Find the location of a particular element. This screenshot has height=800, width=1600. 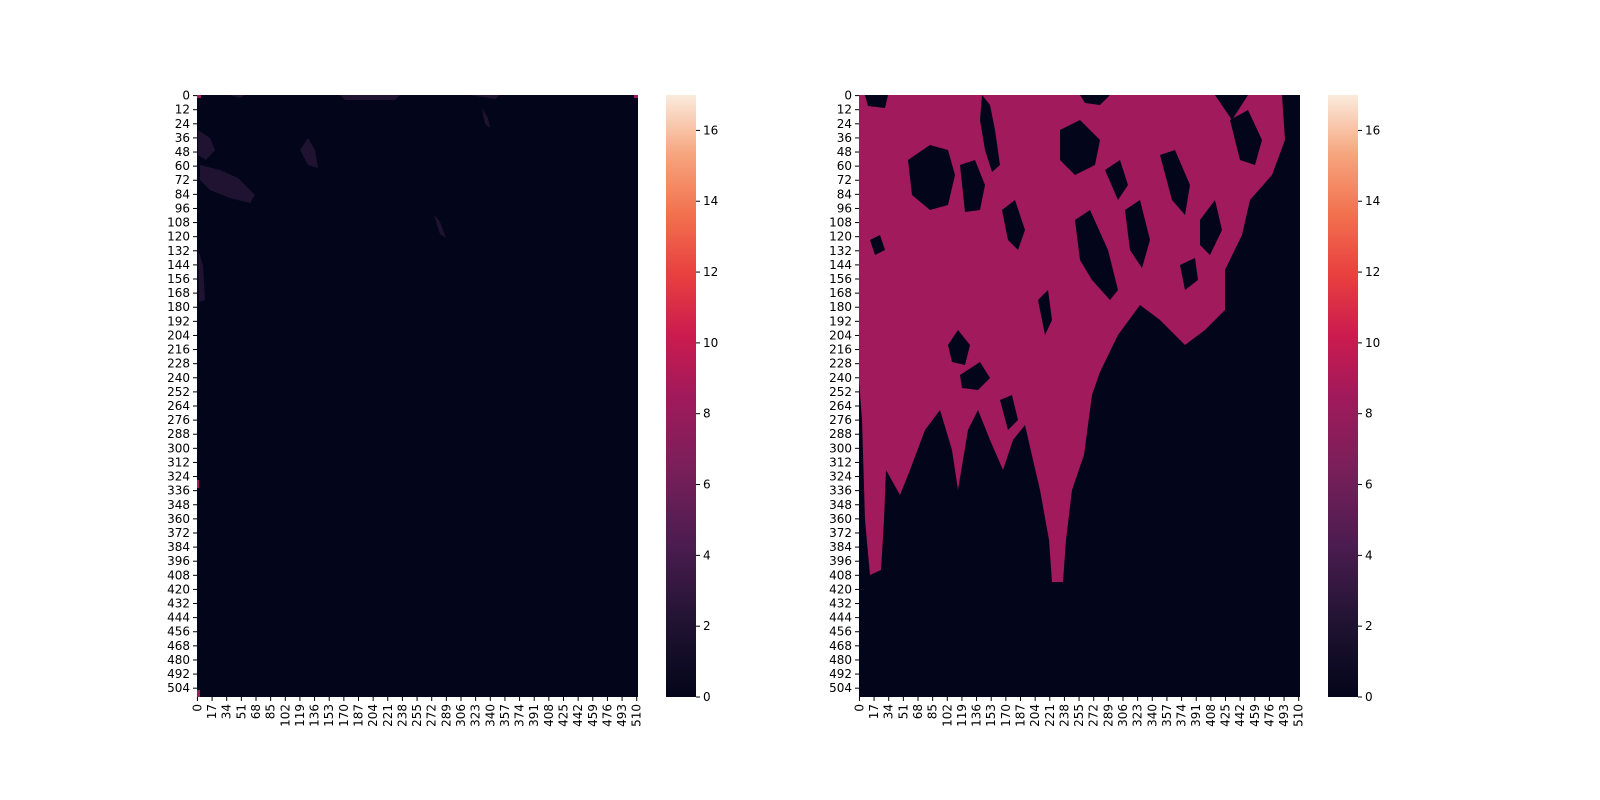

heatmap-right-holes is located at coordinates (1063, 262).